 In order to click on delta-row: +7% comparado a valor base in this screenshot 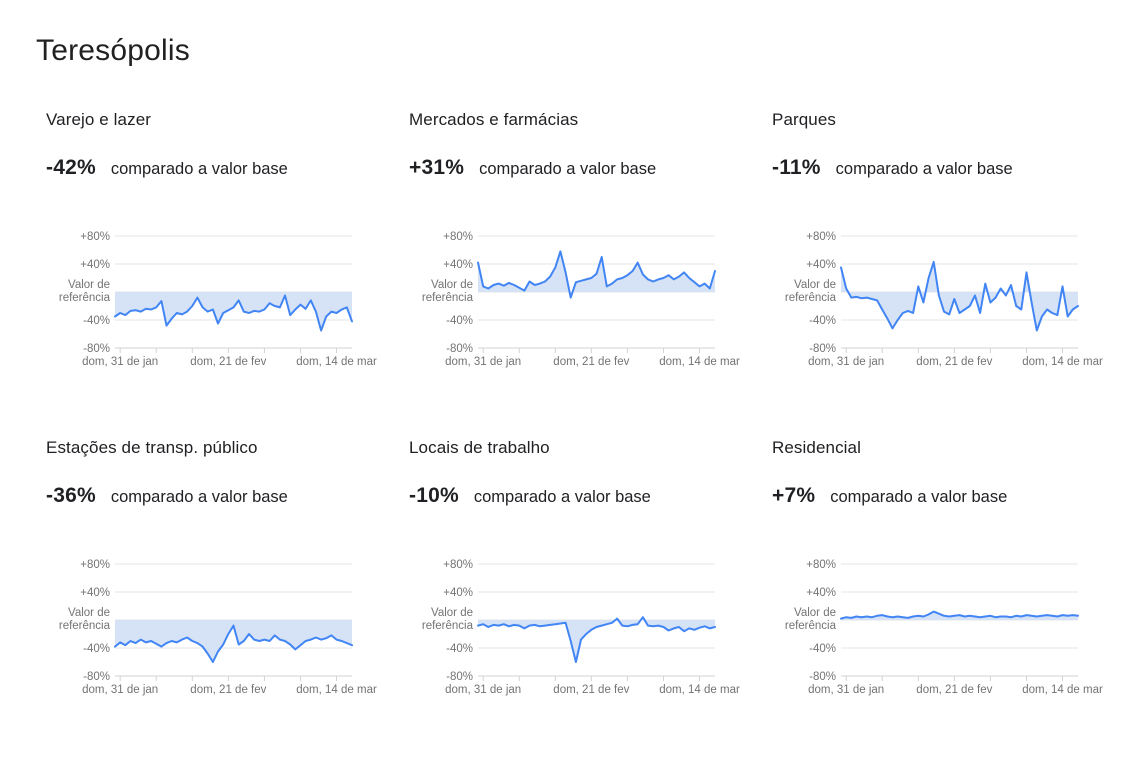, I will do `click(942, 496)`.